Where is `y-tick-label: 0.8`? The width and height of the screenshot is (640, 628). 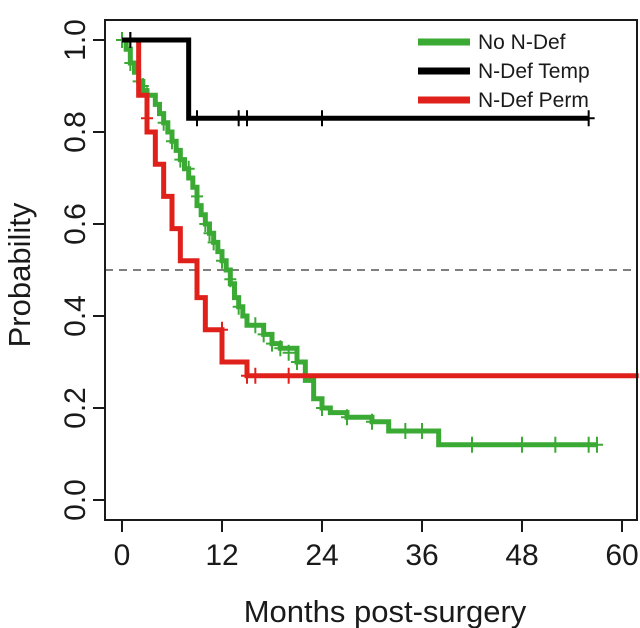 y-tick-label: 0.8 is located at coordinates (75, 132).